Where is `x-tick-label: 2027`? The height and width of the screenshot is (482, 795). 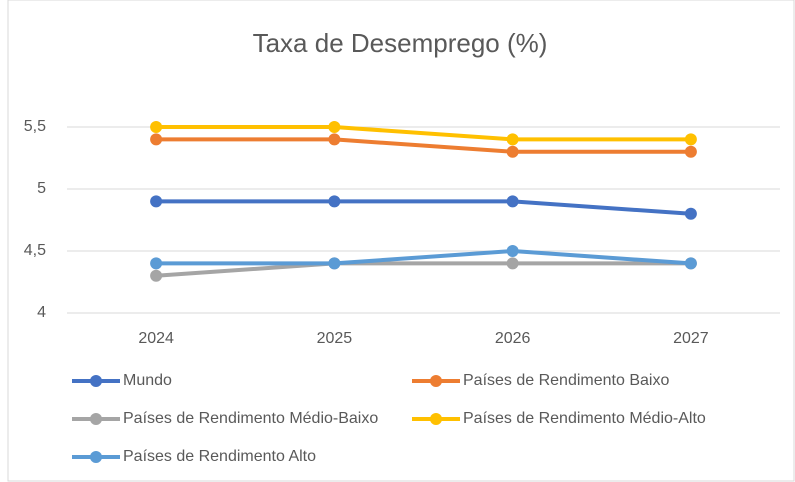 x-tick-label: 2027 is located at coordinates (691, 338).